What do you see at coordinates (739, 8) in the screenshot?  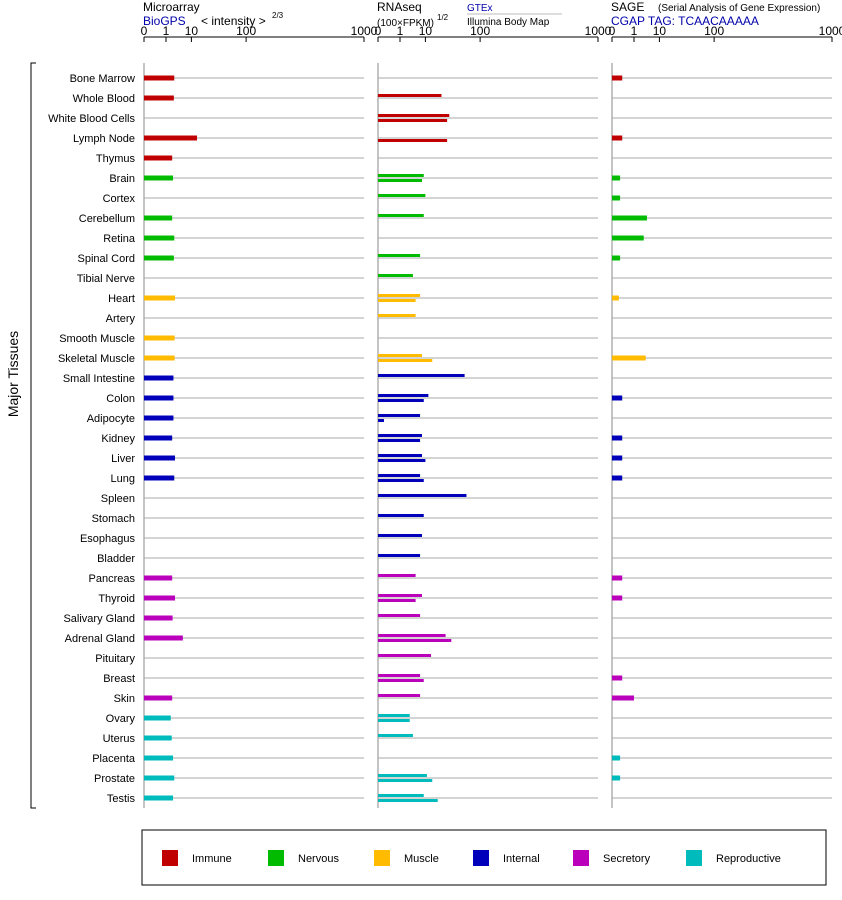 I see `sage-subtitle: (Serial Analysis of Gene Expression)` at bounding box center [739, 8].